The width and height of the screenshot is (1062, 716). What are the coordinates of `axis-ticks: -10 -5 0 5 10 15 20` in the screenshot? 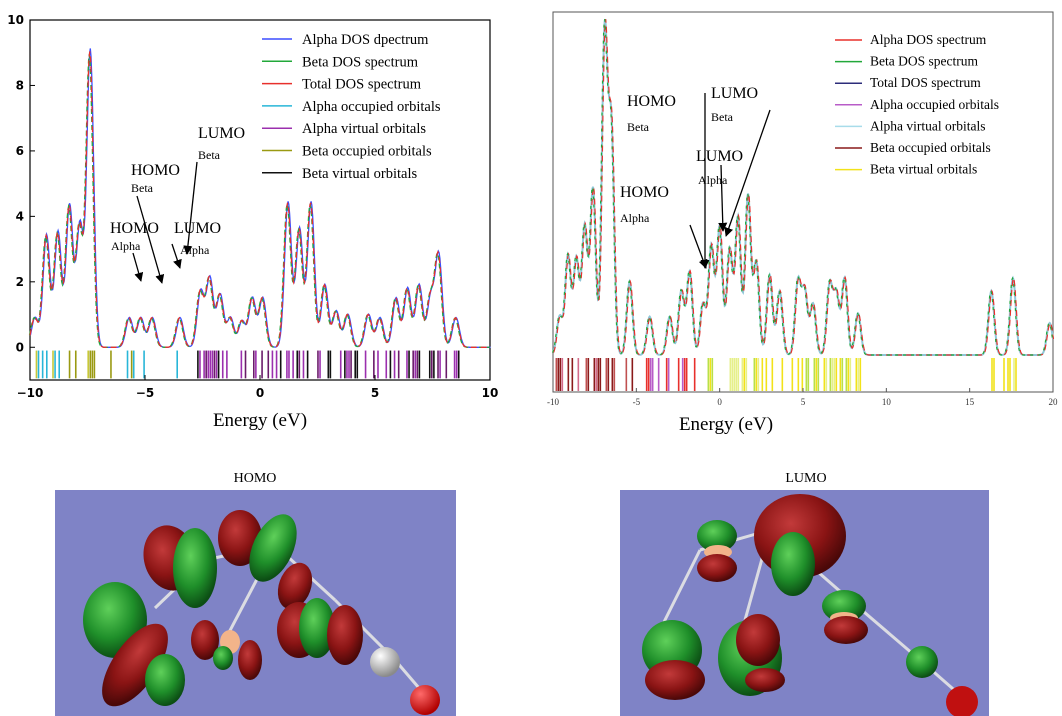 It's located at (802, 397).